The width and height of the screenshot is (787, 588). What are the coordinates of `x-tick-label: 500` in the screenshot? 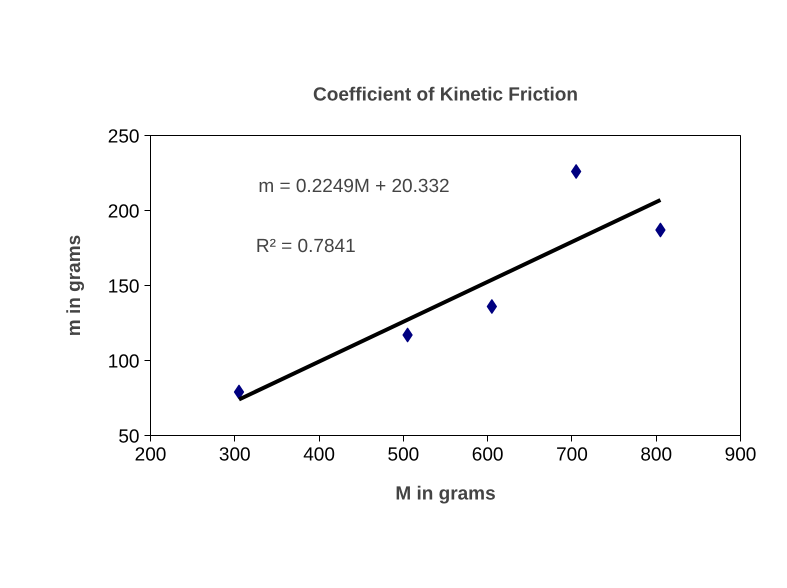 It's located at (404, 455).